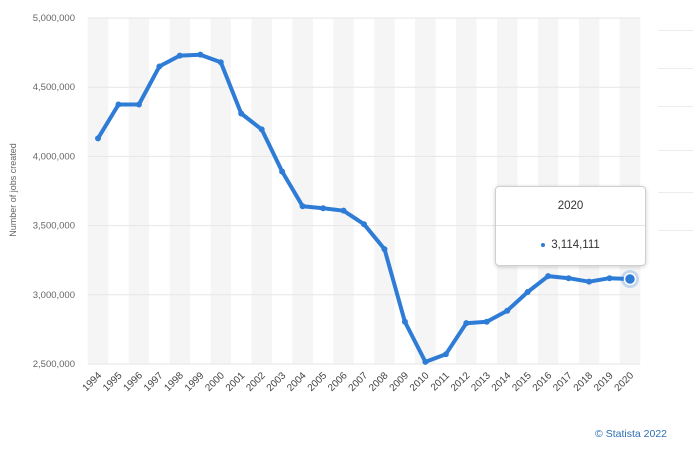  What do you see at coordinates (481, 382) in the screenshot?
I see `x-tick-label: 2013` at bounding box center [481, 382].